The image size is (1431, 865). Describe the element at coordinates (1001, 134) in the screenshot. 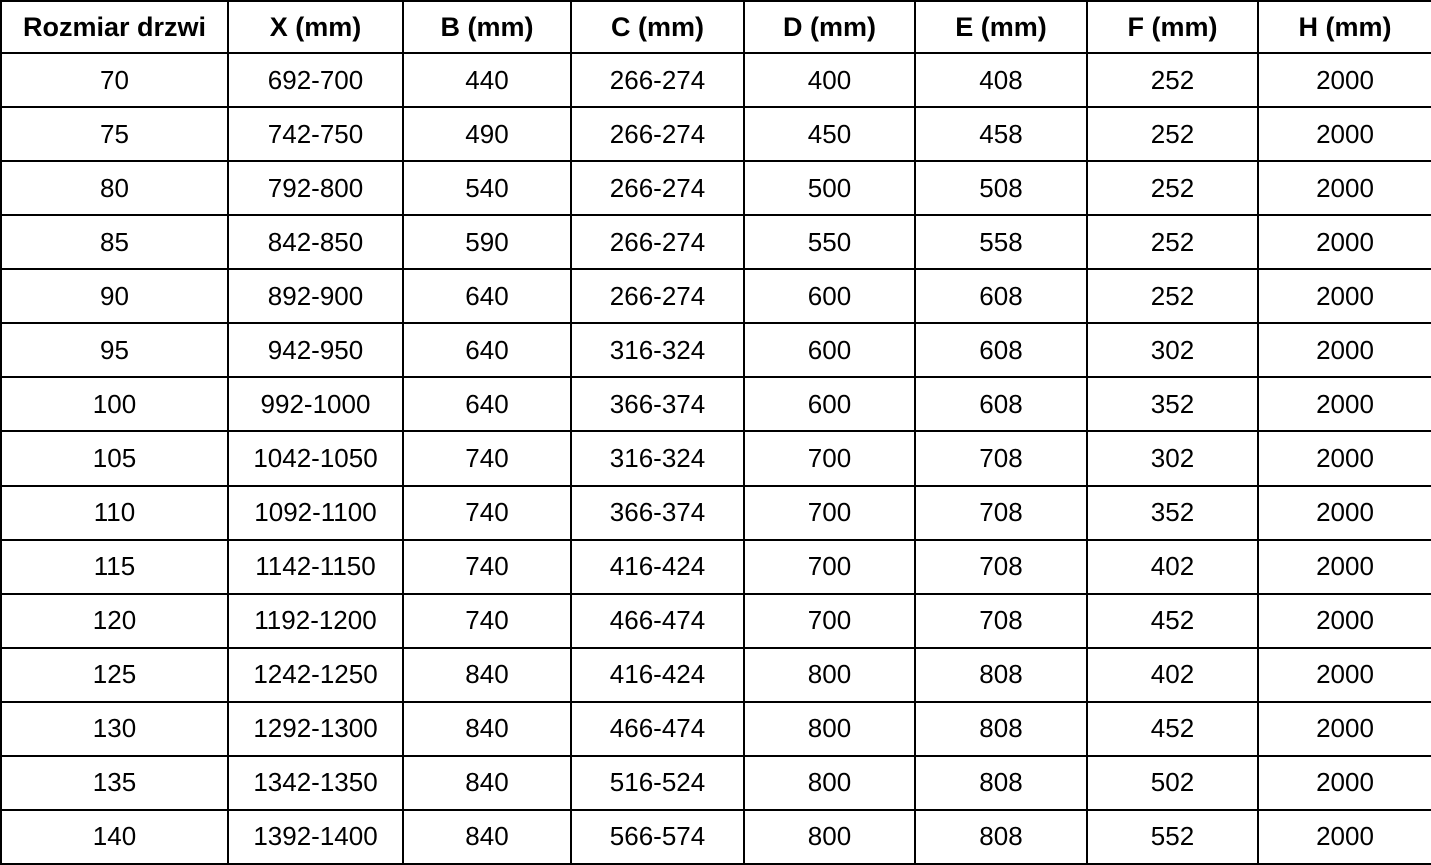

I see `table-cell: 458` at that location.